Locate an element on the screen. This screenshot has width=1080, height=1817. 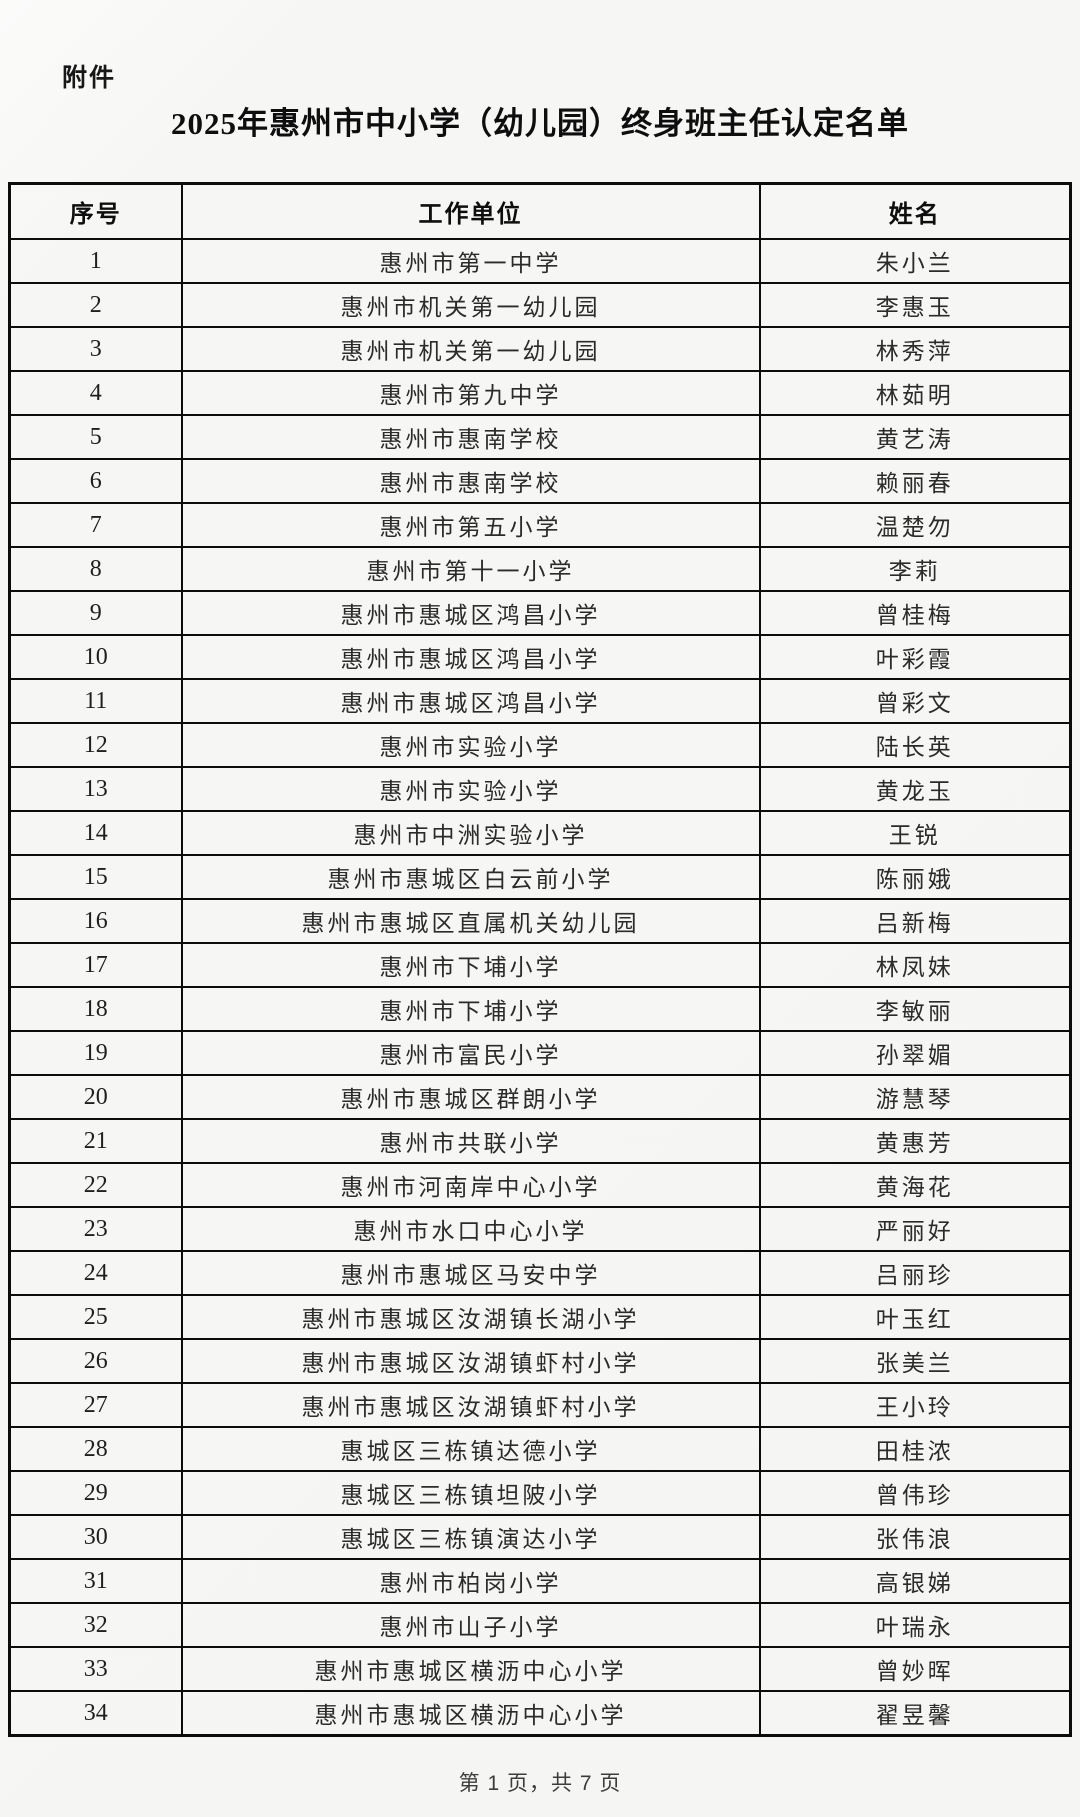
column-header-no: 序号 is located at coordinates (95, 211).